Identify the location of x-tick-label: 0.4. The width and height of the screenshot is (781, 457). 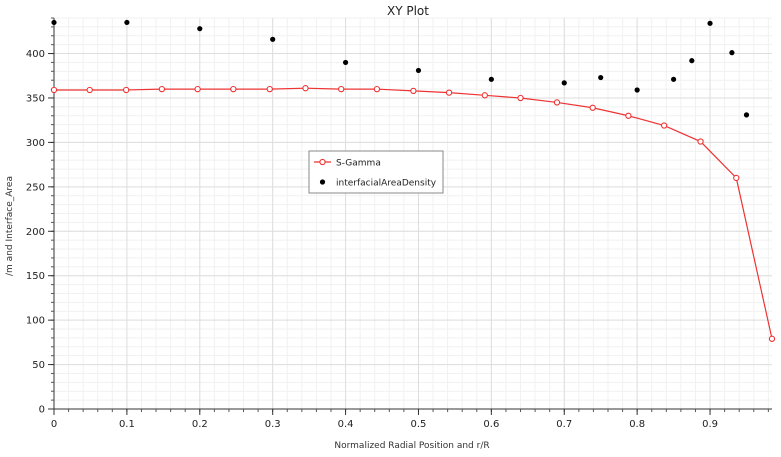
(346, 424).